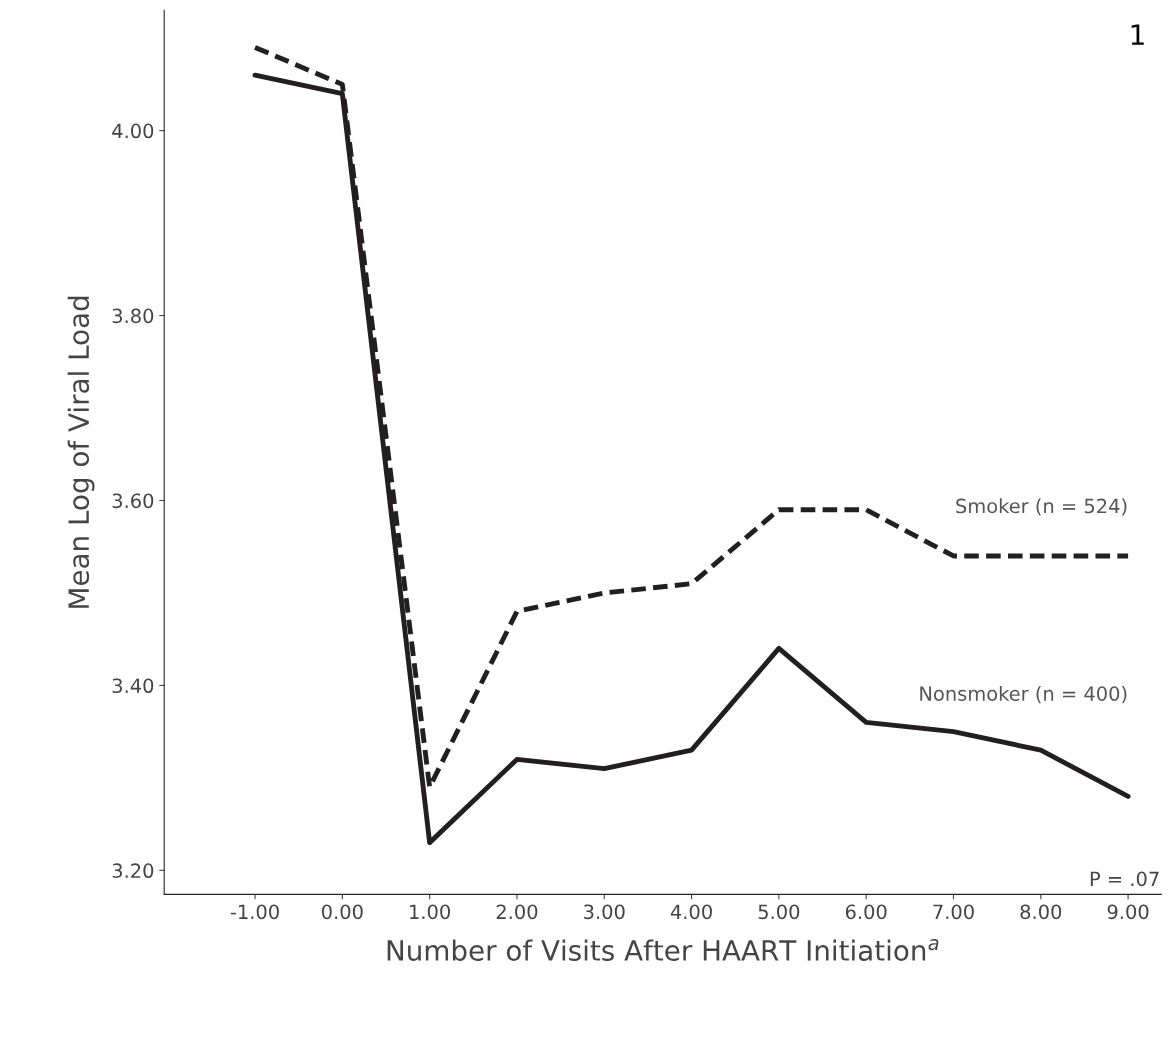 The width and height of the screenshot is (1173, 1040). I want to click on series-label: Nonsmoker (n = 400), so click(1023, 694).